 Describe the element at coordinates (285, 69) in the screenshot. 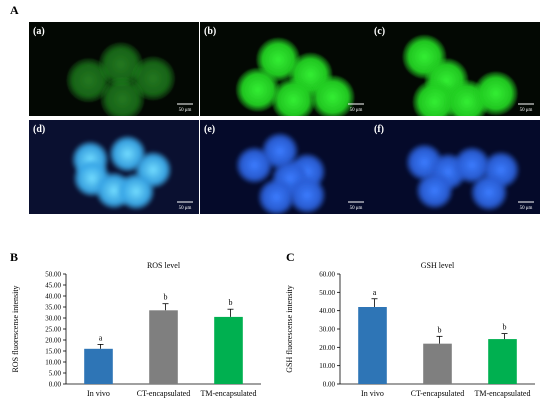

I see `micrograph-b: (b) 50 μm` at that location.